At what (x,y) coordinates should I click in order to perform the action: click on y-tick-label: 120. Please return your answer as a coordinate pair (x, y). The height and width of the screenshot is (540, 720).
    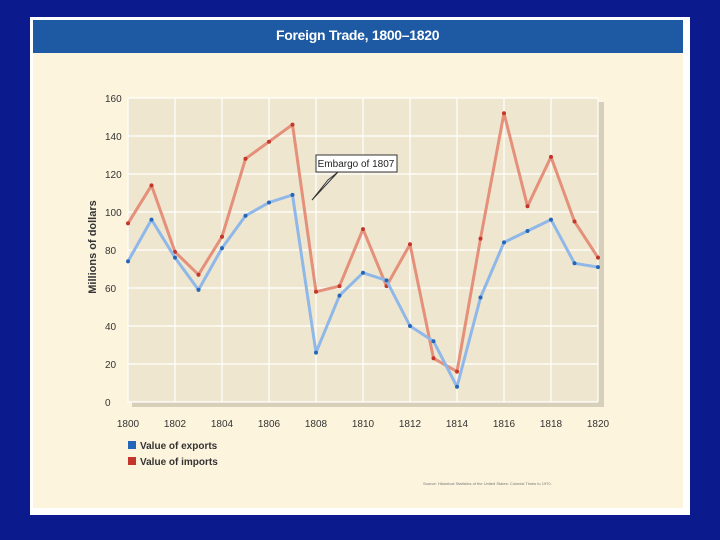
    Looking at the image, I should click on (113, 175).